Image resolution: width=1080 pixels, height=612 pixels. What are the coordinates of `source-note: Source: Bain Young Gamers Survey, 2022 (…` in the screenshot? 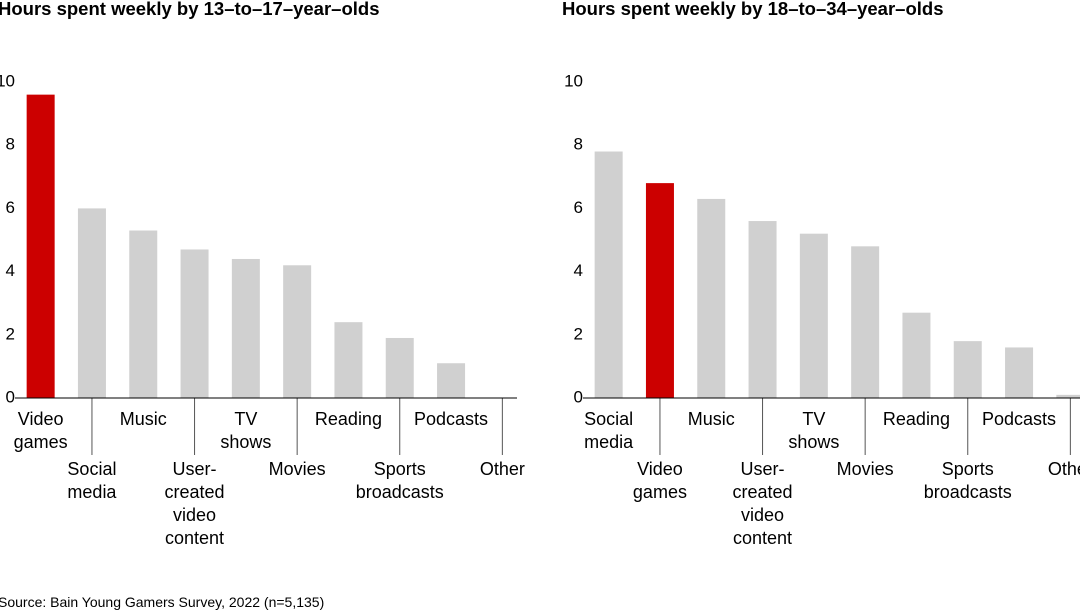 It's located at (162, 602).